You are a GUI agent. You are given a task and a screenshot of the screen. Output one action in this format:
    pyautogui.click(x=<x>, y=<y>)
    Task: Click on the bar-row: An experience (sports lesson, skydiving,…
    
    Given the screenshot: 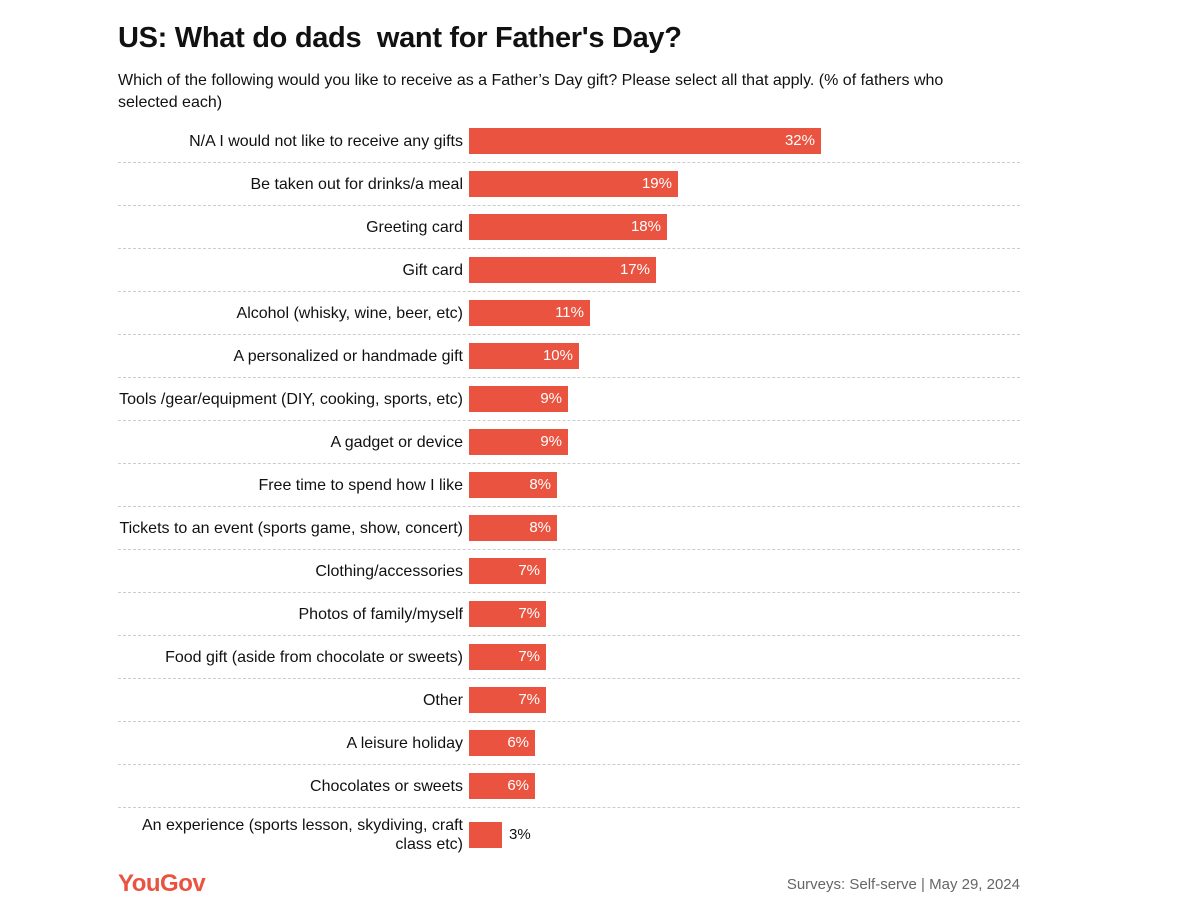 What is the action you would take?
    pyautogui.click(x=569, y=835)
    